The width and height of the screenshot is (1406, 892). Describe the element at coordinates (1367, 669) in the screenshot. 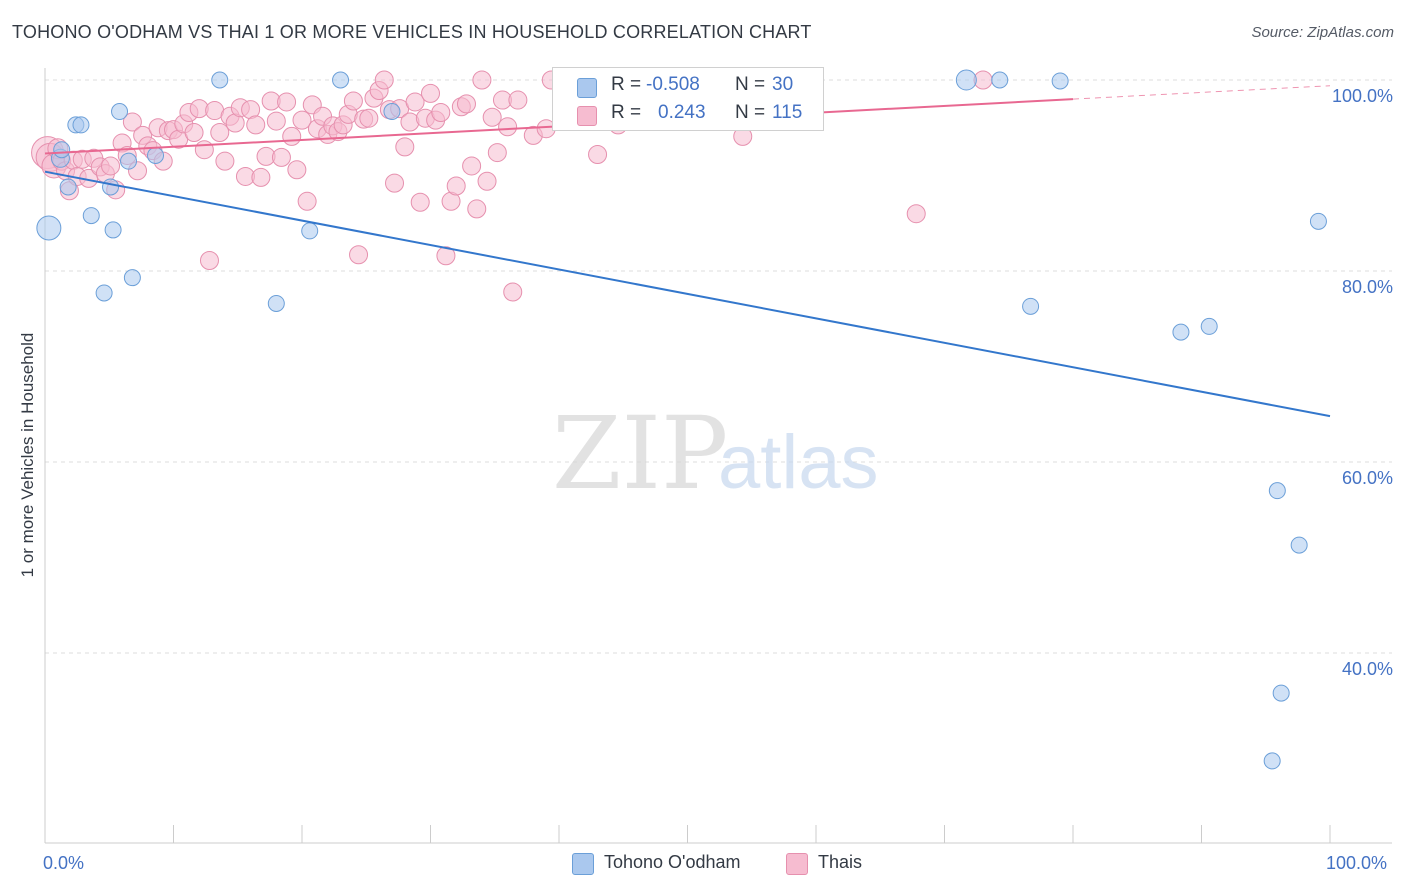

I see `y-tick-label: 40.0%` at that location.